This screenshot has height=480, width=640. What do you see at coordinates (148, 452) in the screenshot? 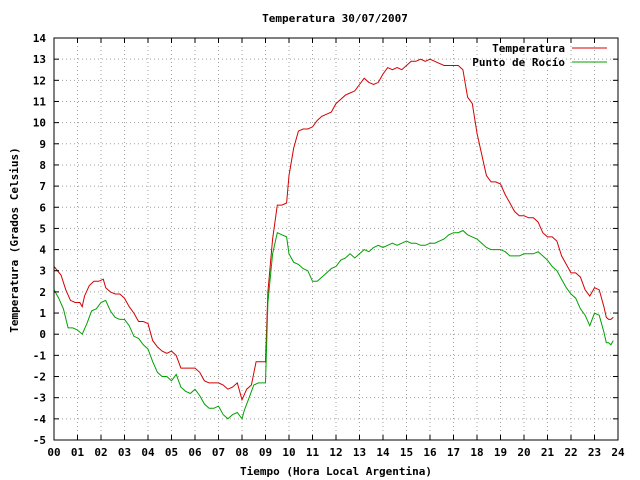
I see `x-tick-label: 04` at bounding box center [148, 452].